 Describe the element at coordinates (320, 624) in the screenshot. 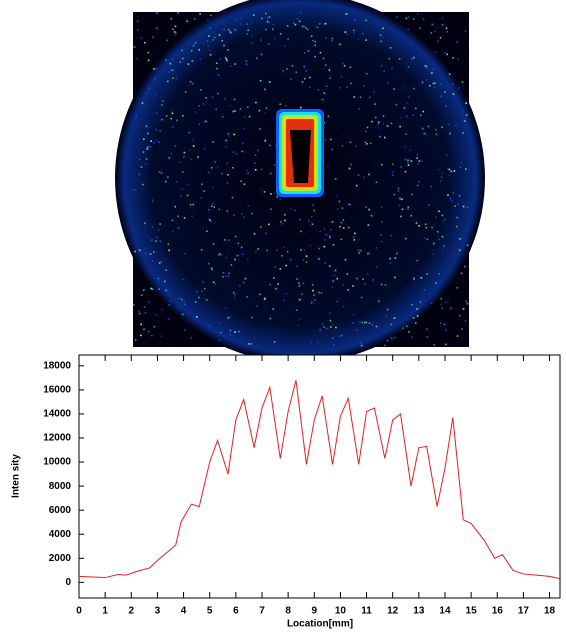

I see `x-axis-label: Location[mm]` at that location.